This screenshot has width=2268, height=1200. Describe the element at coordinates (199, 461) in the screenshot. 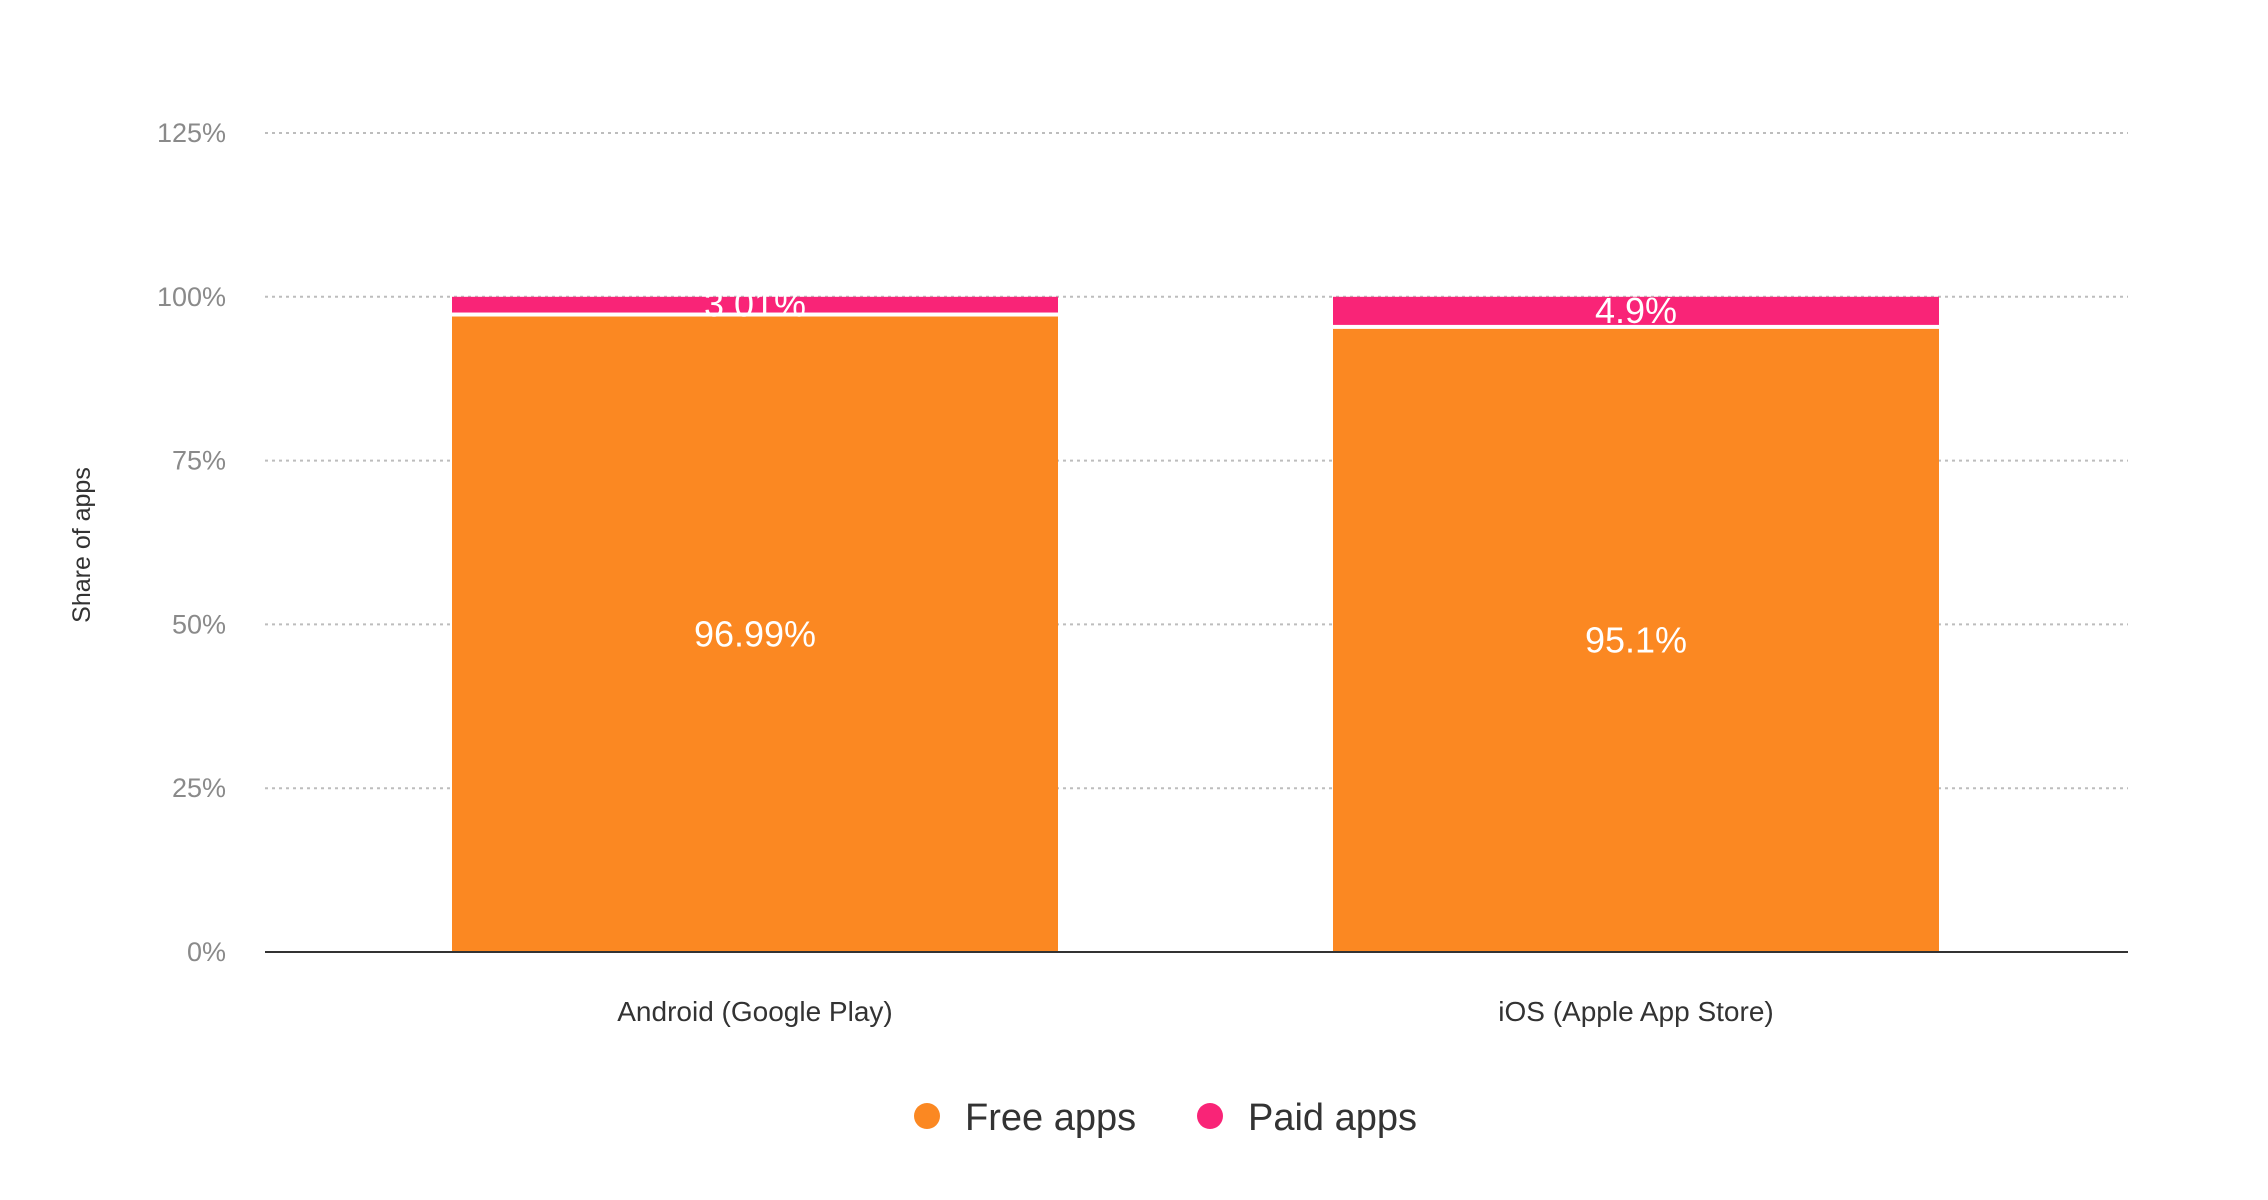

I see `y-tick-label: 75%` at that location.